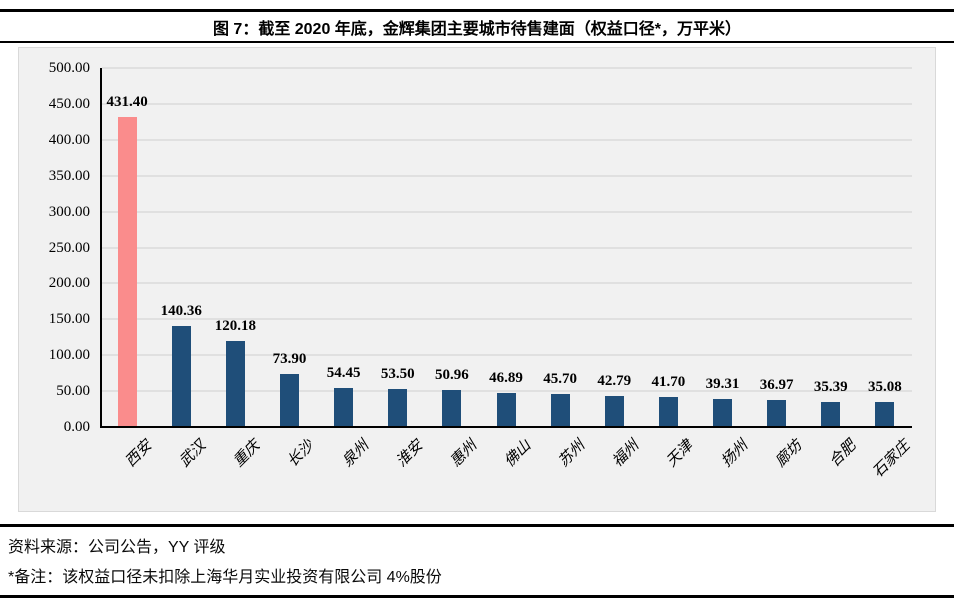 The width and height of the screenshot is (954, 602). Describe the element at coordinates (193, 454) in the screenshot. I see `x-tick-label-text: 武汉` at that location.